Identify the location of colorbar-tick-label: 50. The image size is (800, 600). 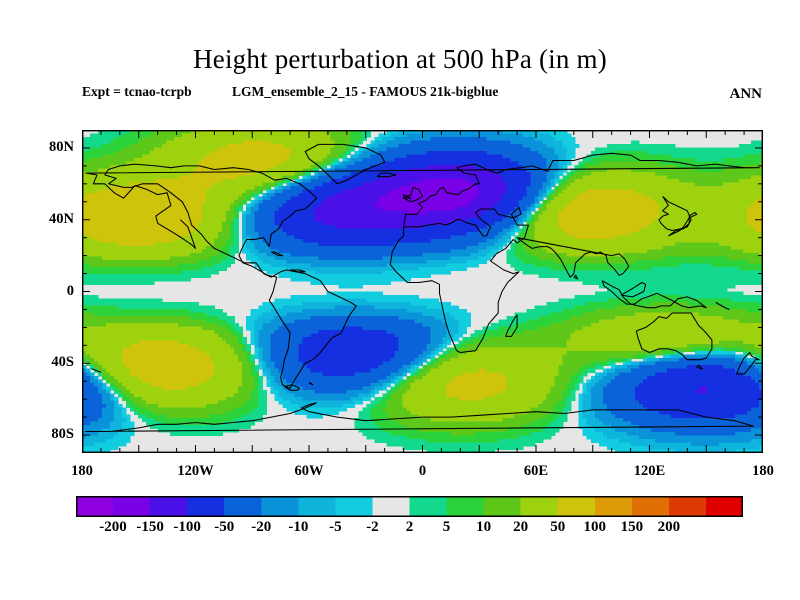
(558, 527).